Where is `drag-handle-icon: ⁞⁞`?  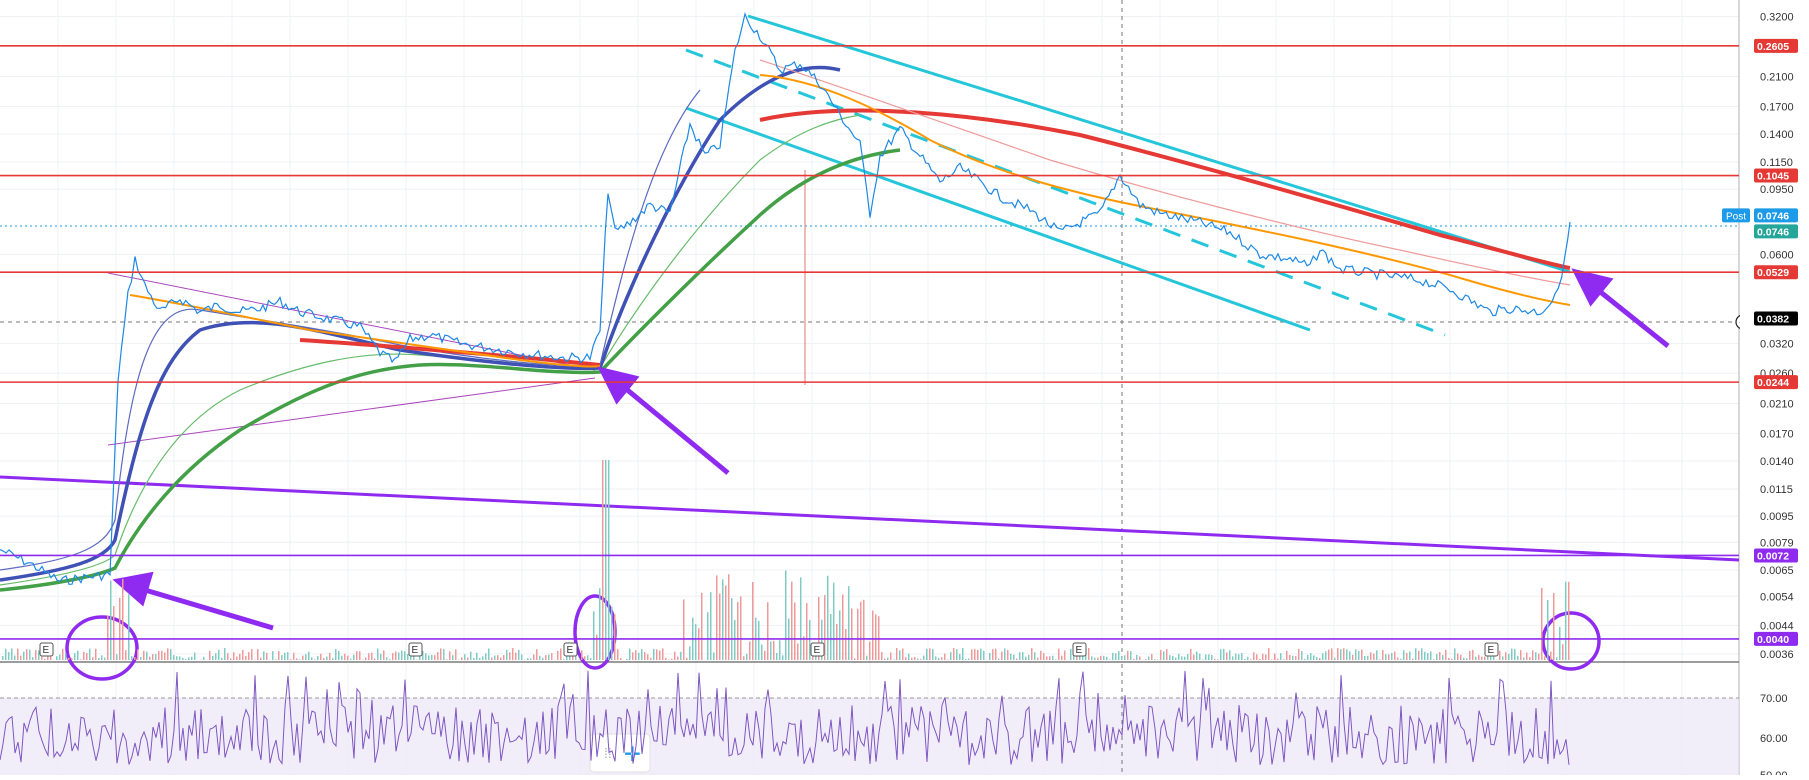
drag-handle-icon: ⁞⁞ is located at coordinates (608, 753).